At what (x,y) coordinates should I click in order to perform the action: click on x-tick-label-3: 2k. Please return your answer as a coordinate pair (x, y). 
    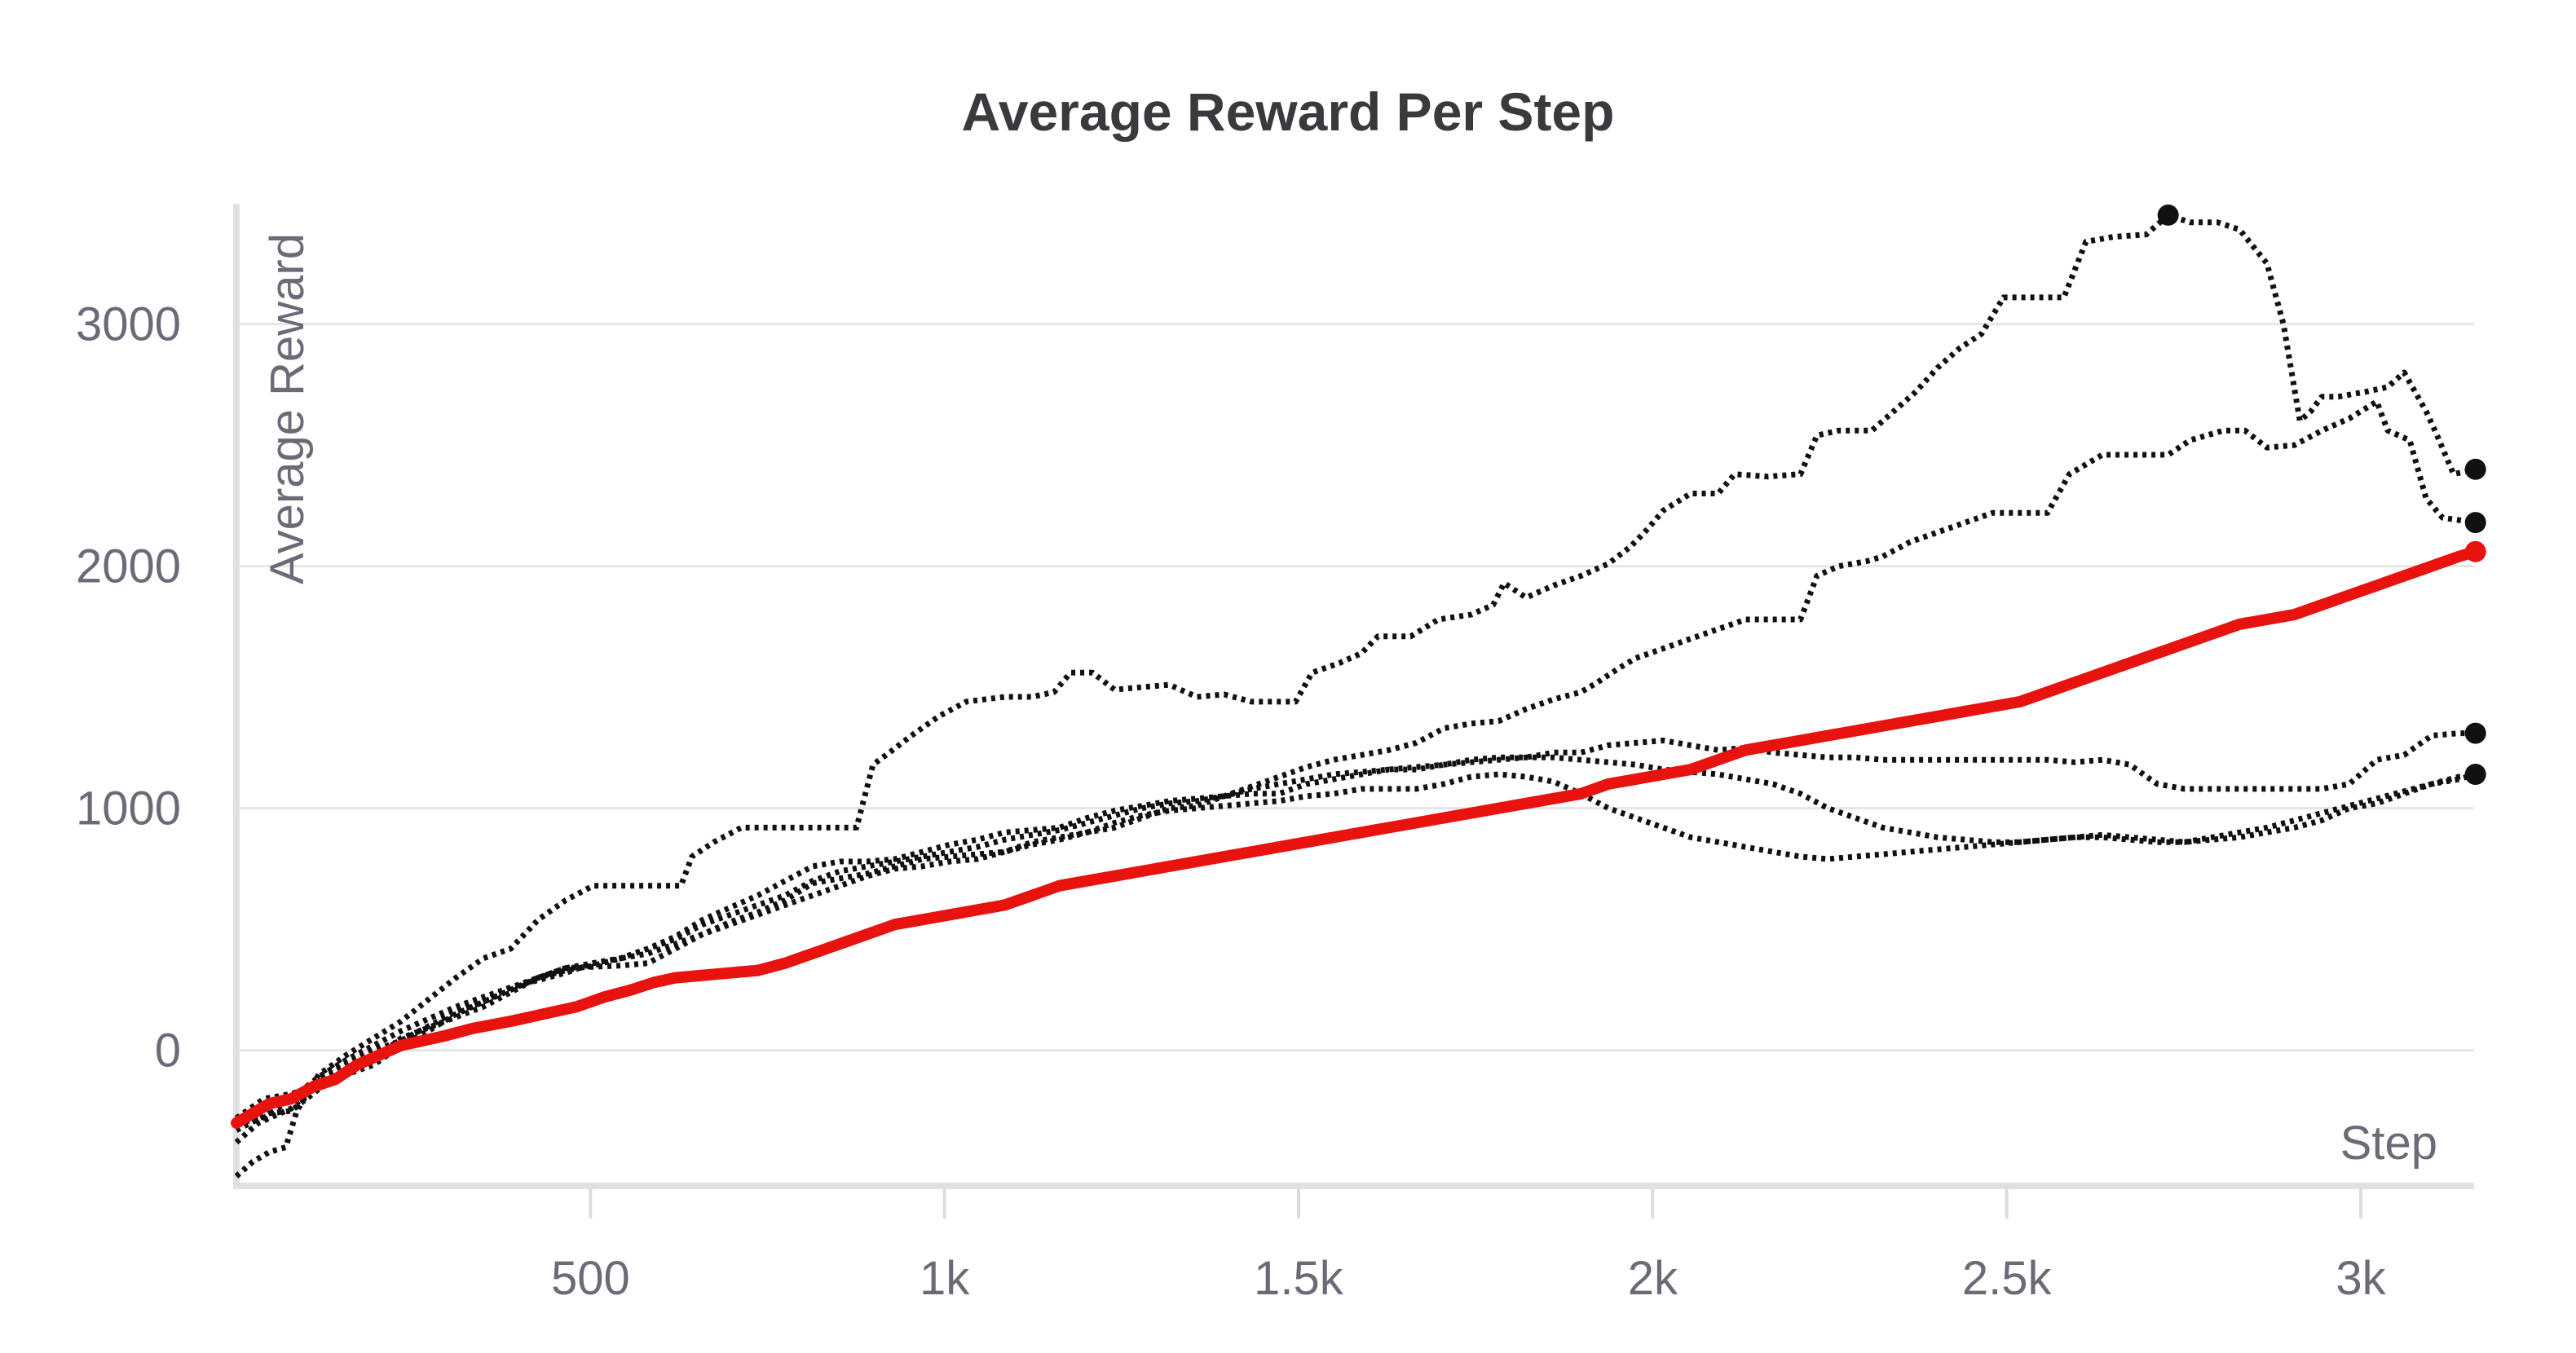
    Looking at the image, I should click on (1653, 1278).